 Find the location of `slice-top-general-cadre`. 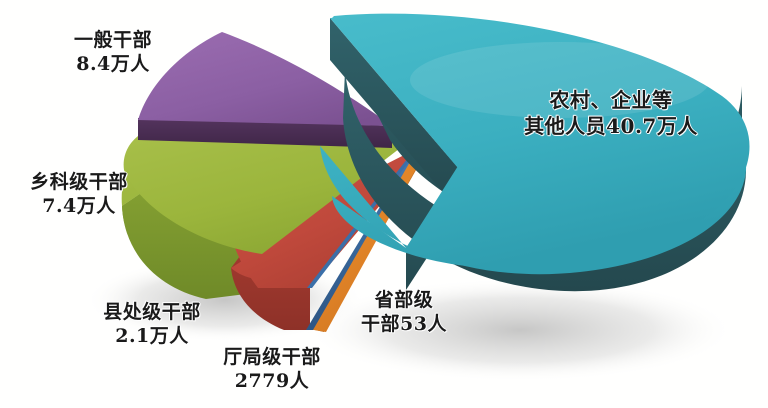

slice-top-general-cadre is located at coordinates (265, 79).